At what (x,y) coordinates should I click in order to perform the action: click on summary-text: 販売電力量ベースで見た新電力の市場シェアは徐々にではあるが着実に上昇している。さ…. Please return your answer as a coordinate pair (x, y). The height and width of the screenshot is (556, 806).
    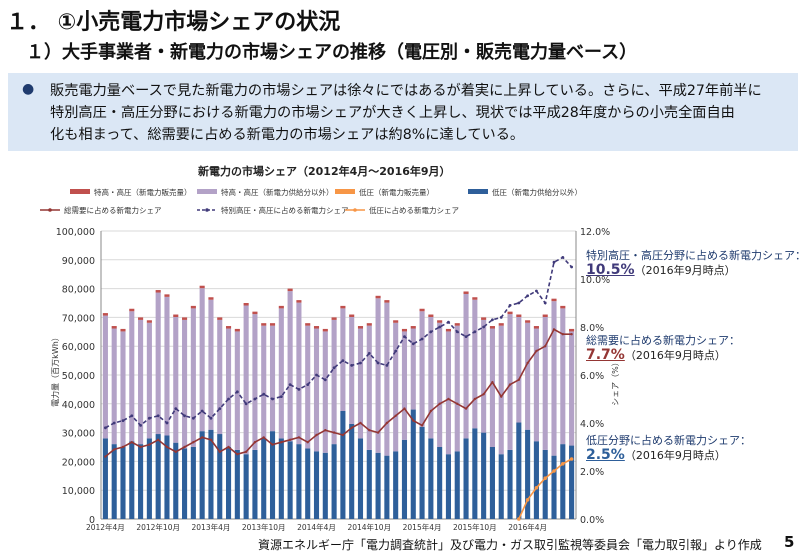
    Looking at the image, I should click on (406, 113).